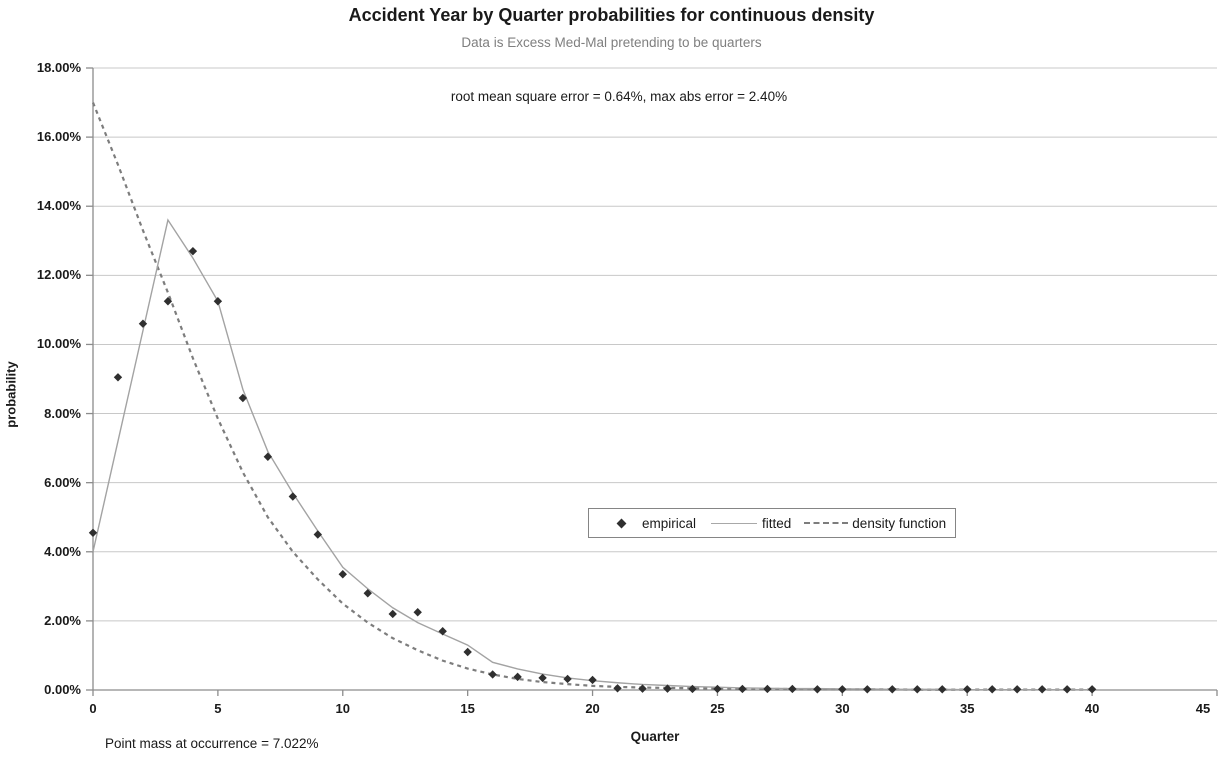 The width and height of the screenshot is (1223, 758). What do you see at coordinates (592, 708) in the screenshot?
I see `x-tick-label: 20` at bounding box center [592, 708].